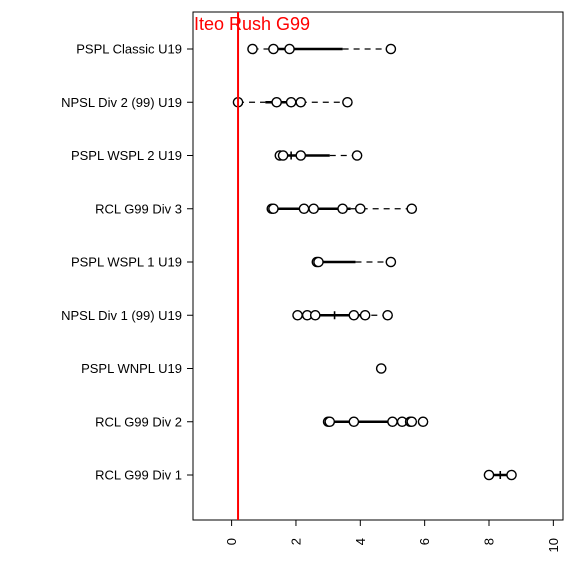 The image size is (573, 567). I want to click on reference-line-label: Iteo Rush G99, so click(252, 24).